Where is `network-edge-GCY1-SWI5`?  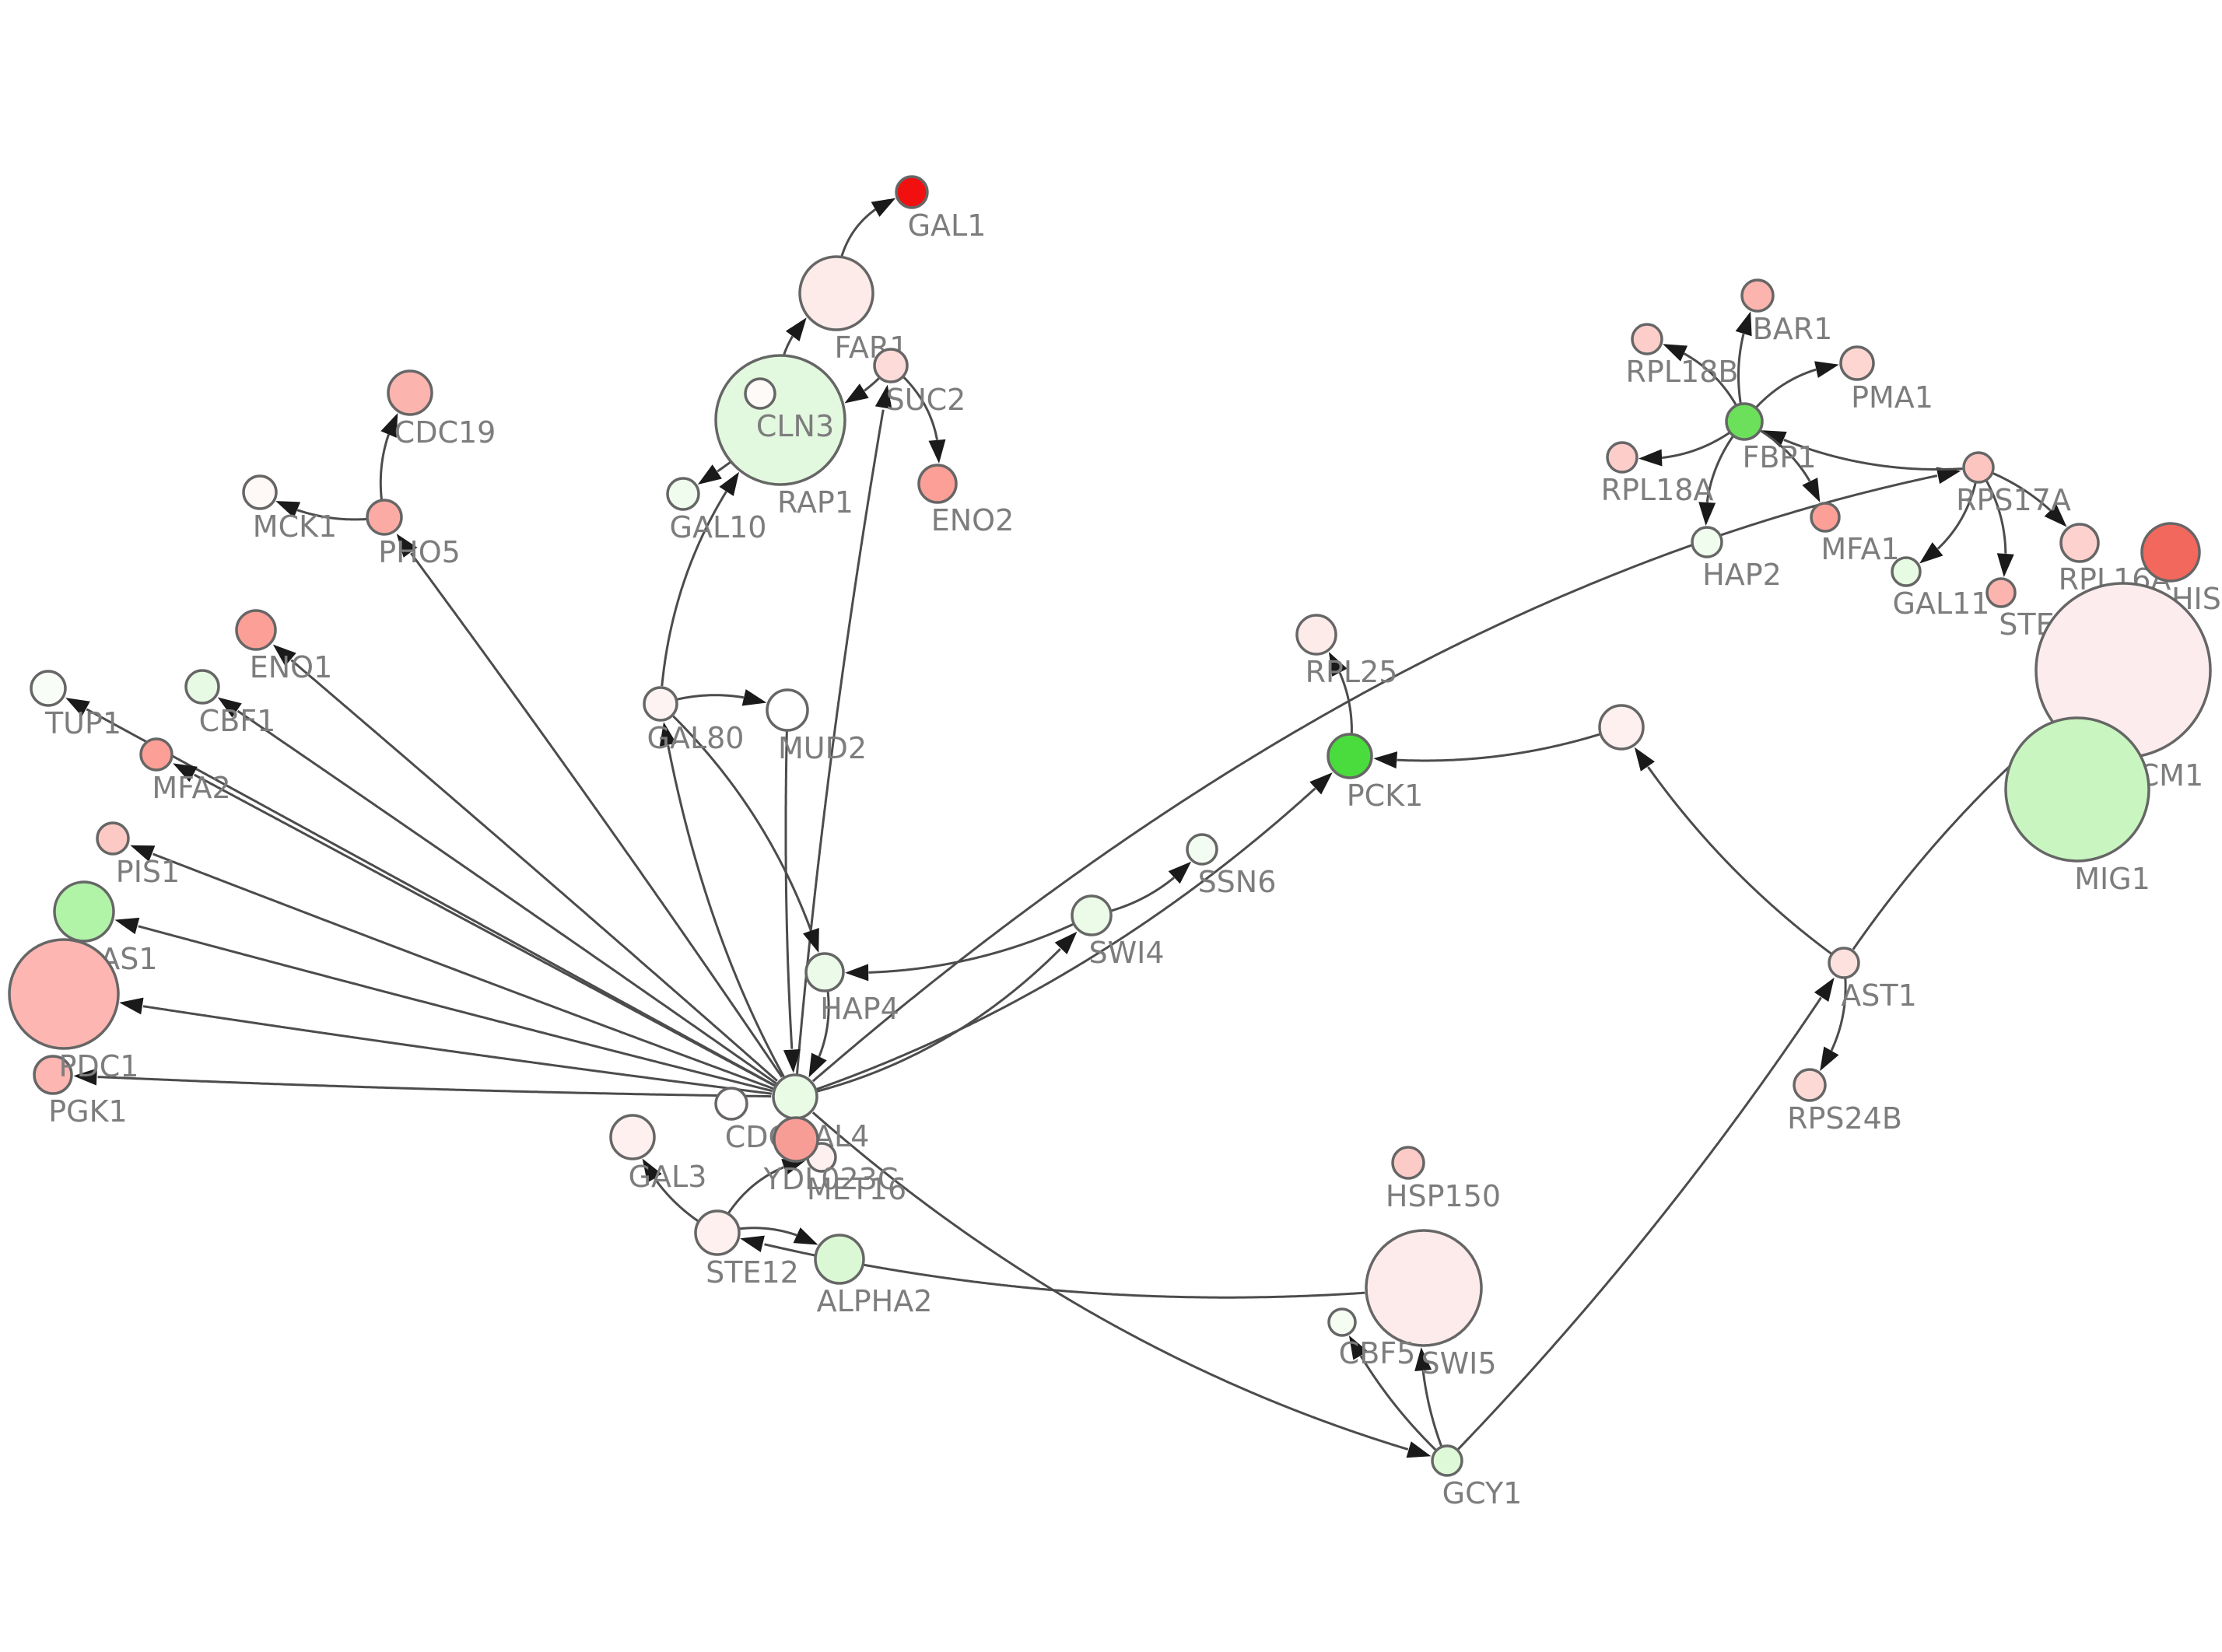
network-edge-GCY1-SWI5 is located at coordinates (1428, 1397).